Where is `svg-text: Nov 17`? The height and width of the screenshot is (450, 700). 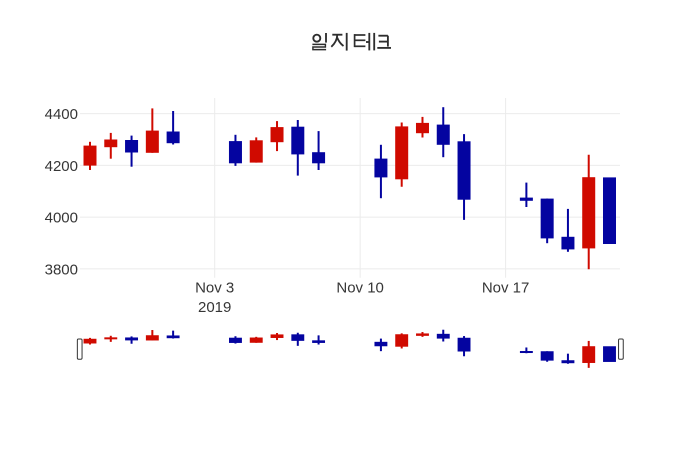
svg-text: Nov 17 is located at coordinates (506, 288).